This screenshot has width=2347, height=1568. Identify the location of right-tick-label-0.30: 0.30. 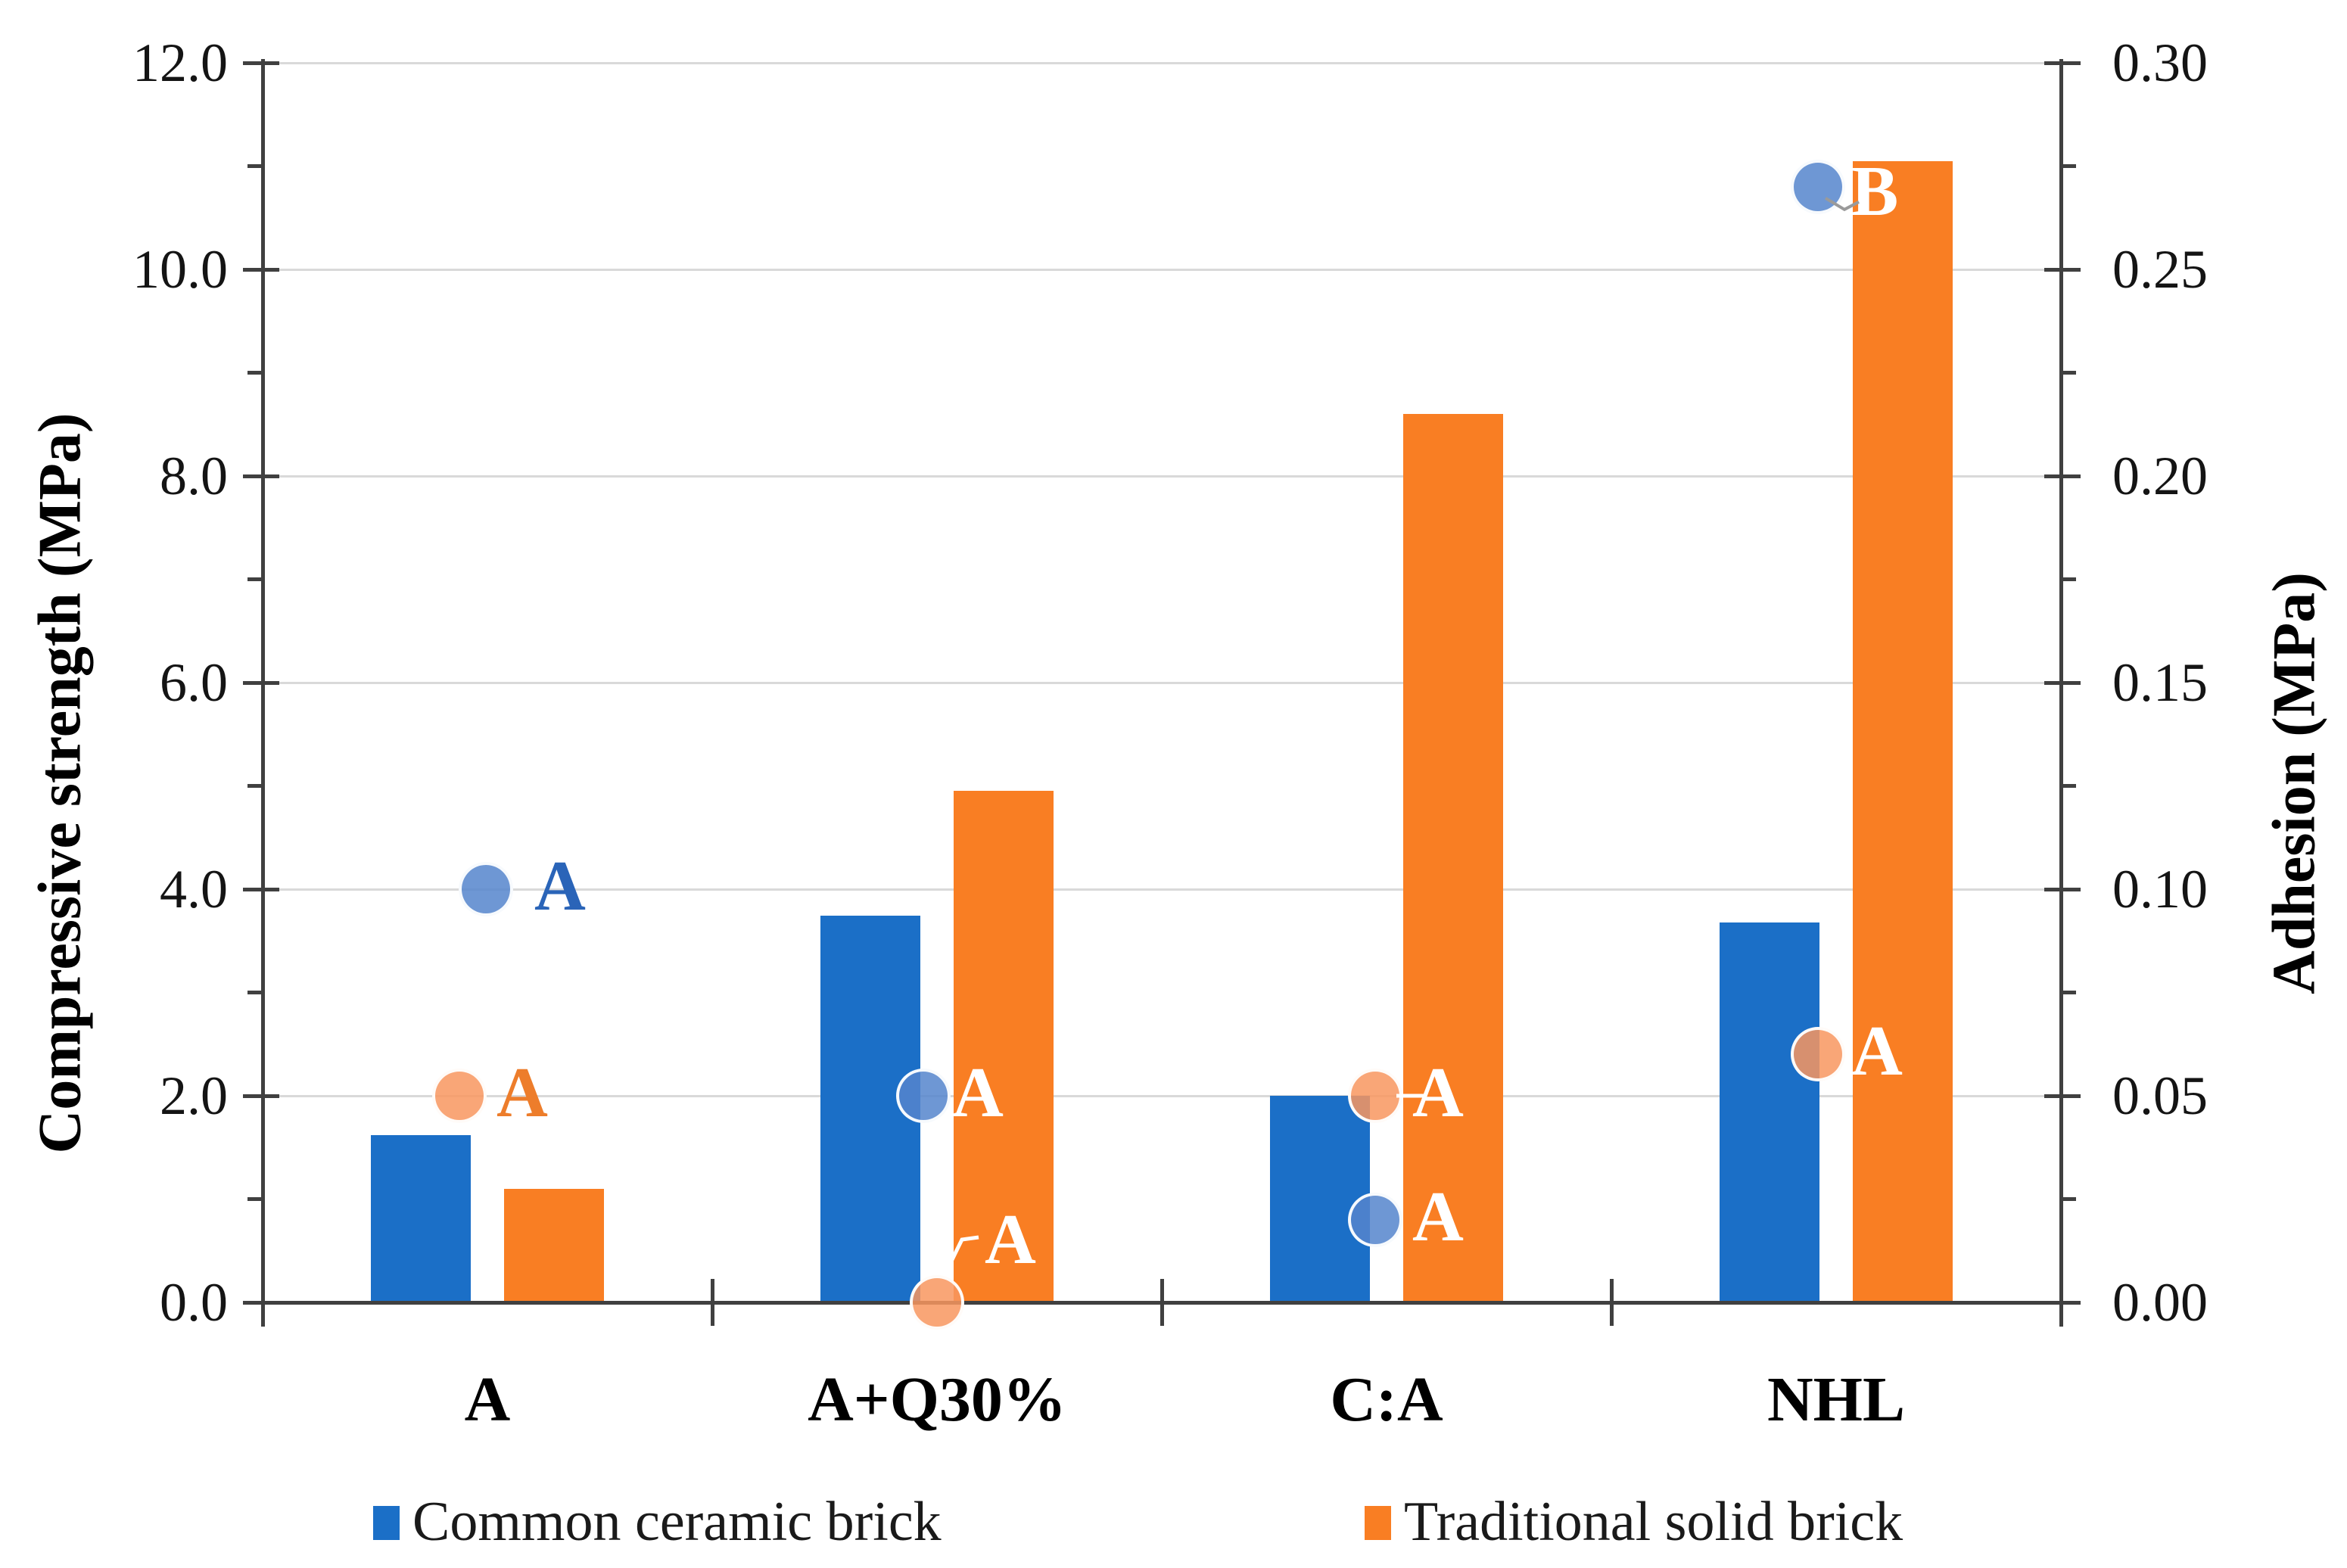
(2160, 63).